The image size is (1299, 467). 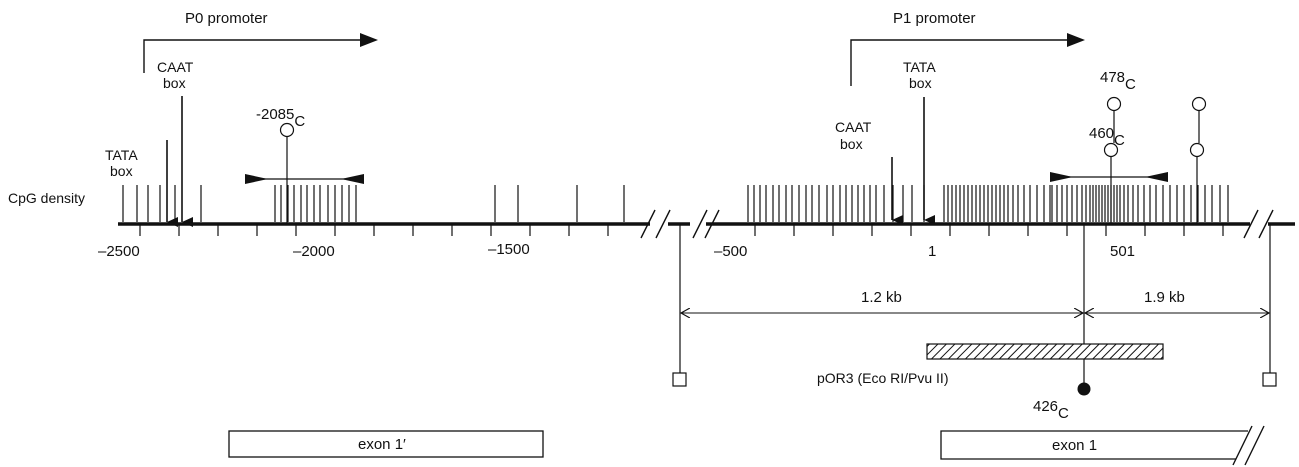 I want to click on cpg-density-label: CpG density, so click(x=46, y=198).